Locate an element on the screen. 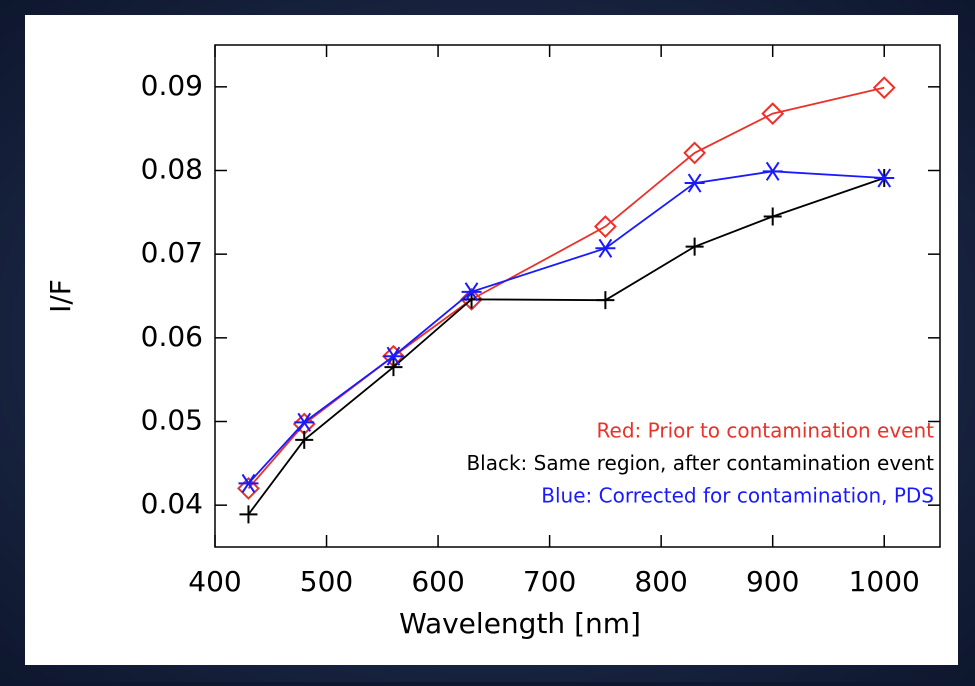  legend-entry: Red: Prior to contamination event is located at coordinates (766, 431).